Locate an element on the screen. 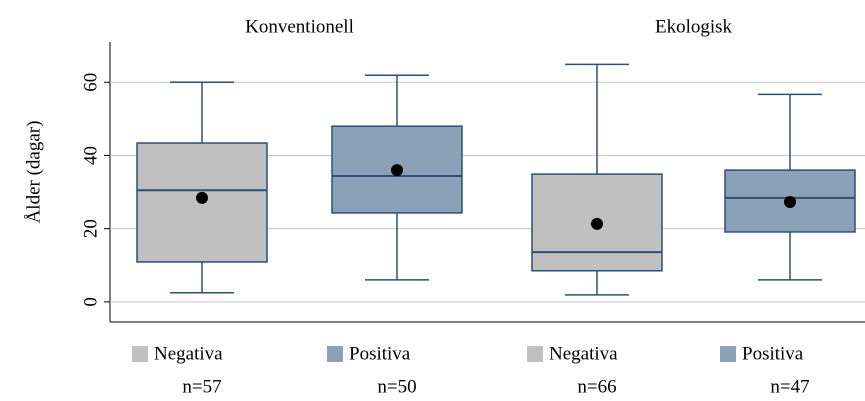 The width and height of the screenshot is (865, 401). n-label: n=50 is located at coordinates (396, 386).